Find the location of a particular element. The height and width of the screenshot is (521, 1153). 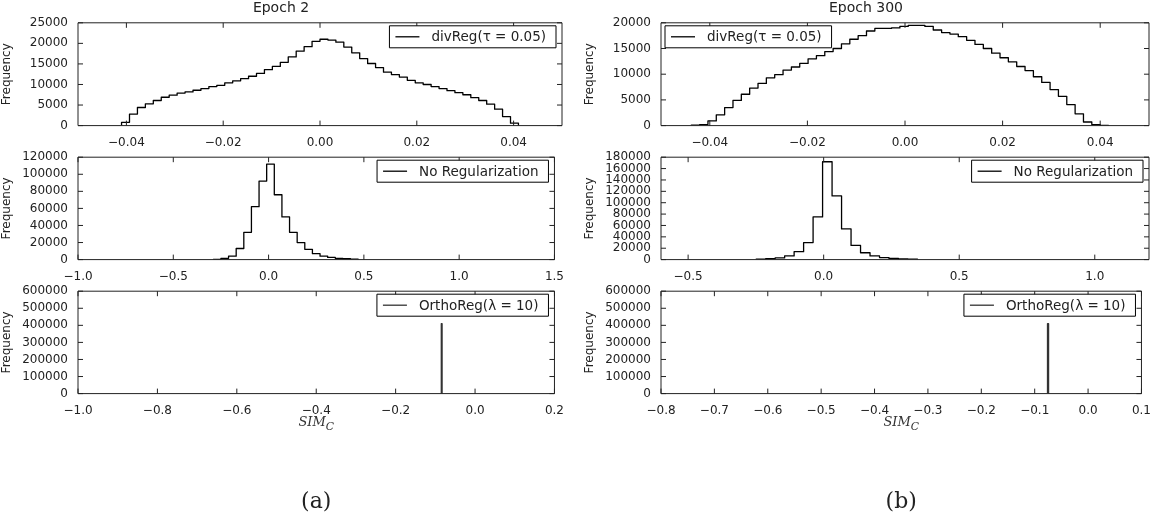

chart-title: Epoch 300 is located at coordinates (866, 8).